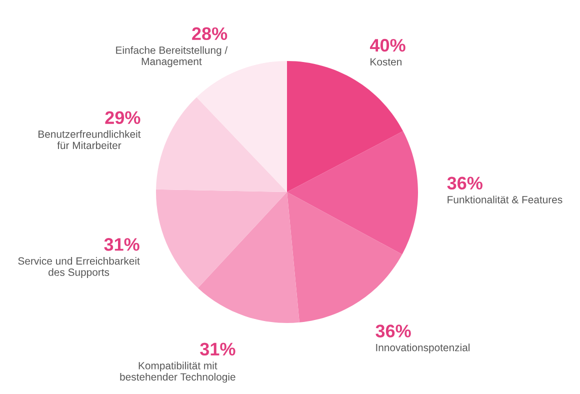  I want to click on slice-label: Innovationspotenzial, so click(423, 349).